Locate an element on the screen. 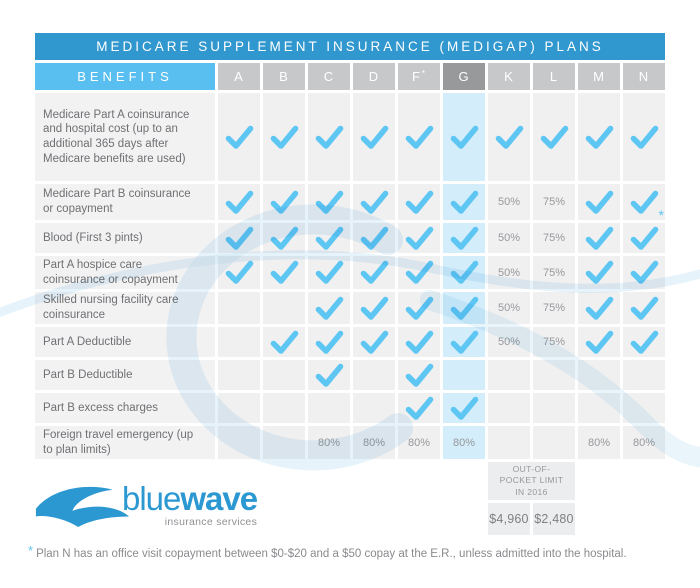 This screenshot has height=588, width=700. column-header-b: B is located at coordinates (284, 76).